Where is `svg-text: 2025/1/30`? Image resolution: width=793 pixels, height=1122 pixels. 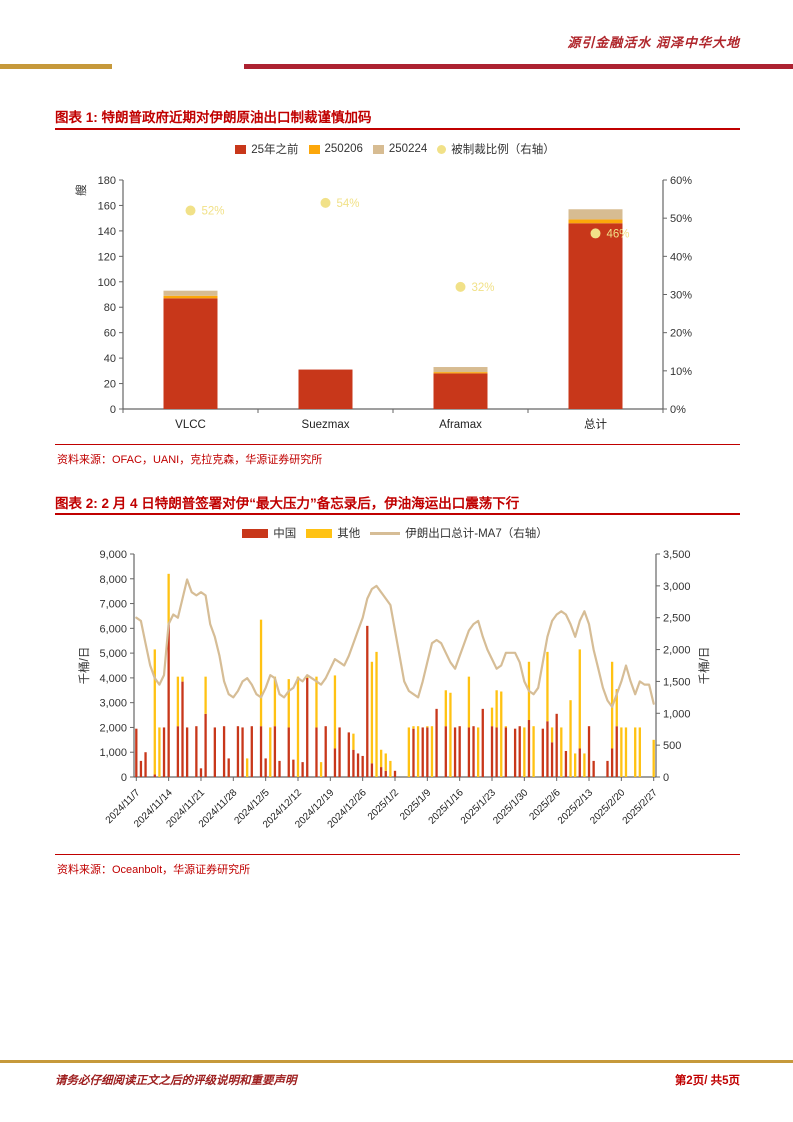 svg-text: 2025/1/30 is located at coordinates (511, 807).